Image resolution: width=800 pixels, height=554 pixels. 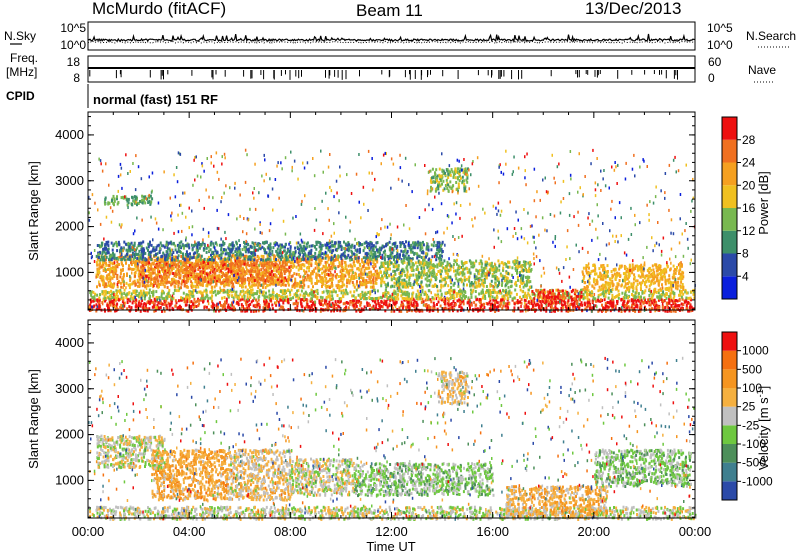 I want to click on noise-right-tick-bottom: 10^0, so click(x=720, y=45).